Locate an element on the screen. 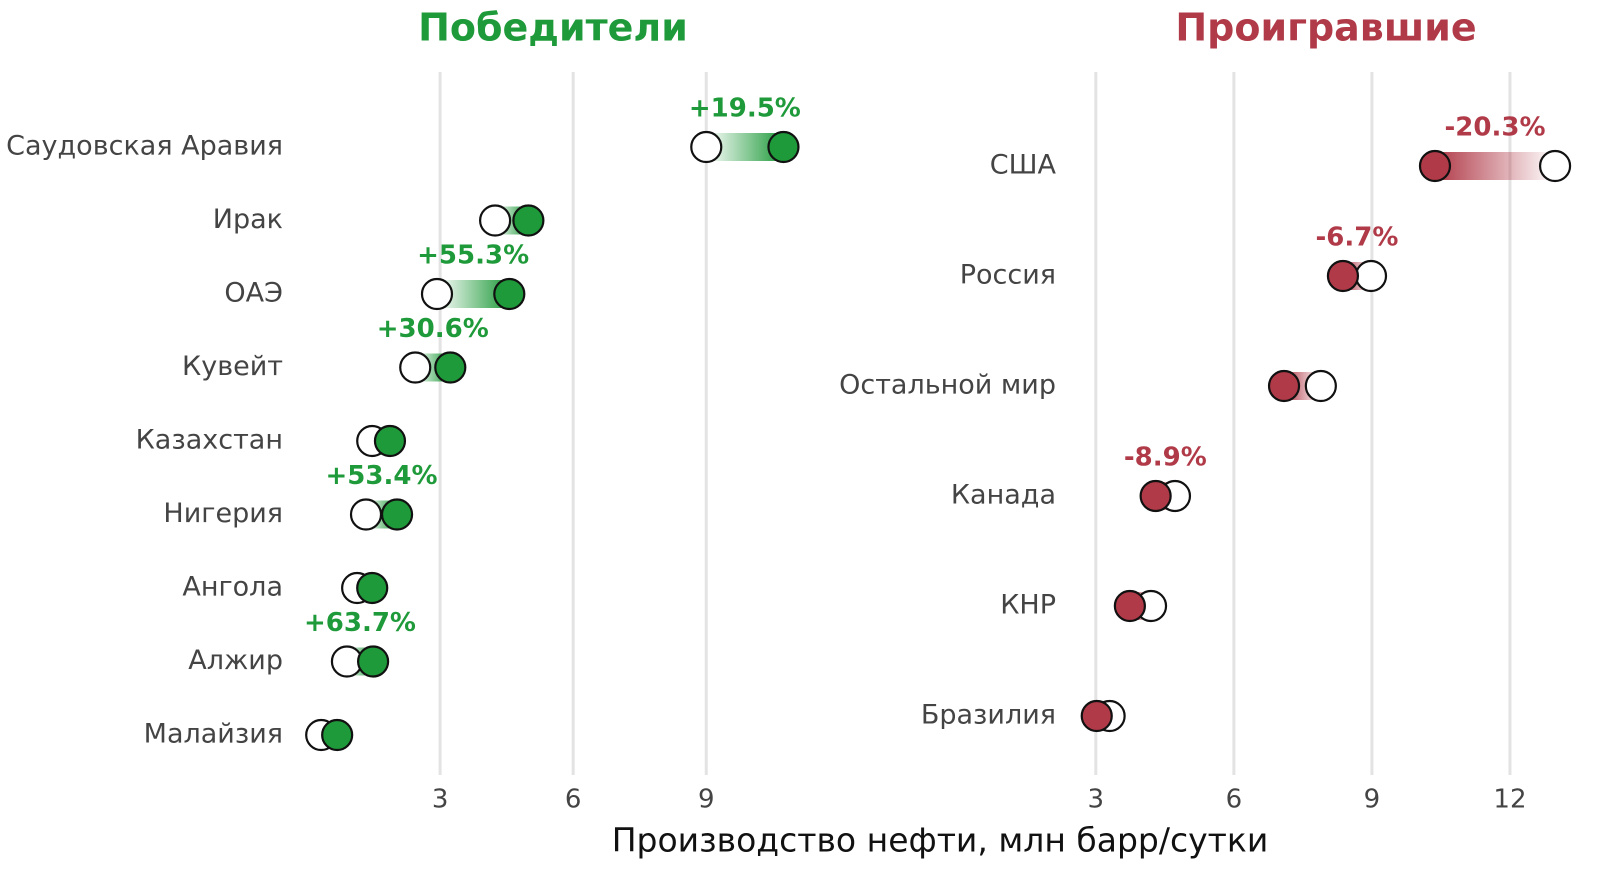  panel-title: Победители is located at coordinates (553, 28).